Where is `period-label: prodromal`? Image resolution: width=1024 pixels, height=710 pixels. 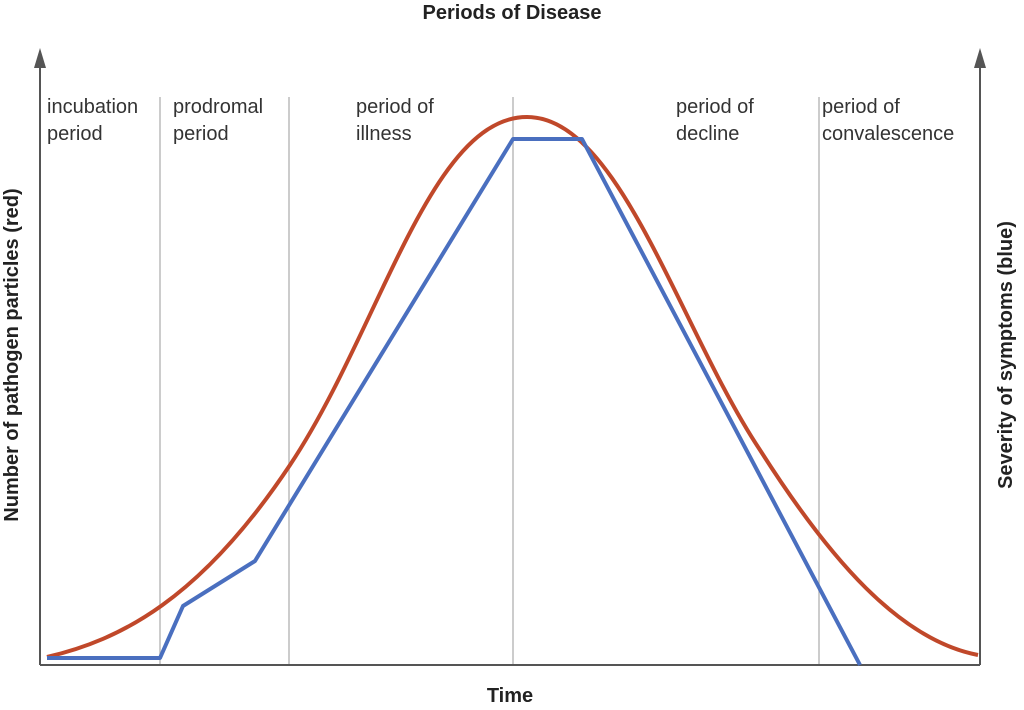 period-label: prodromal is located at coordinates (218, 107).